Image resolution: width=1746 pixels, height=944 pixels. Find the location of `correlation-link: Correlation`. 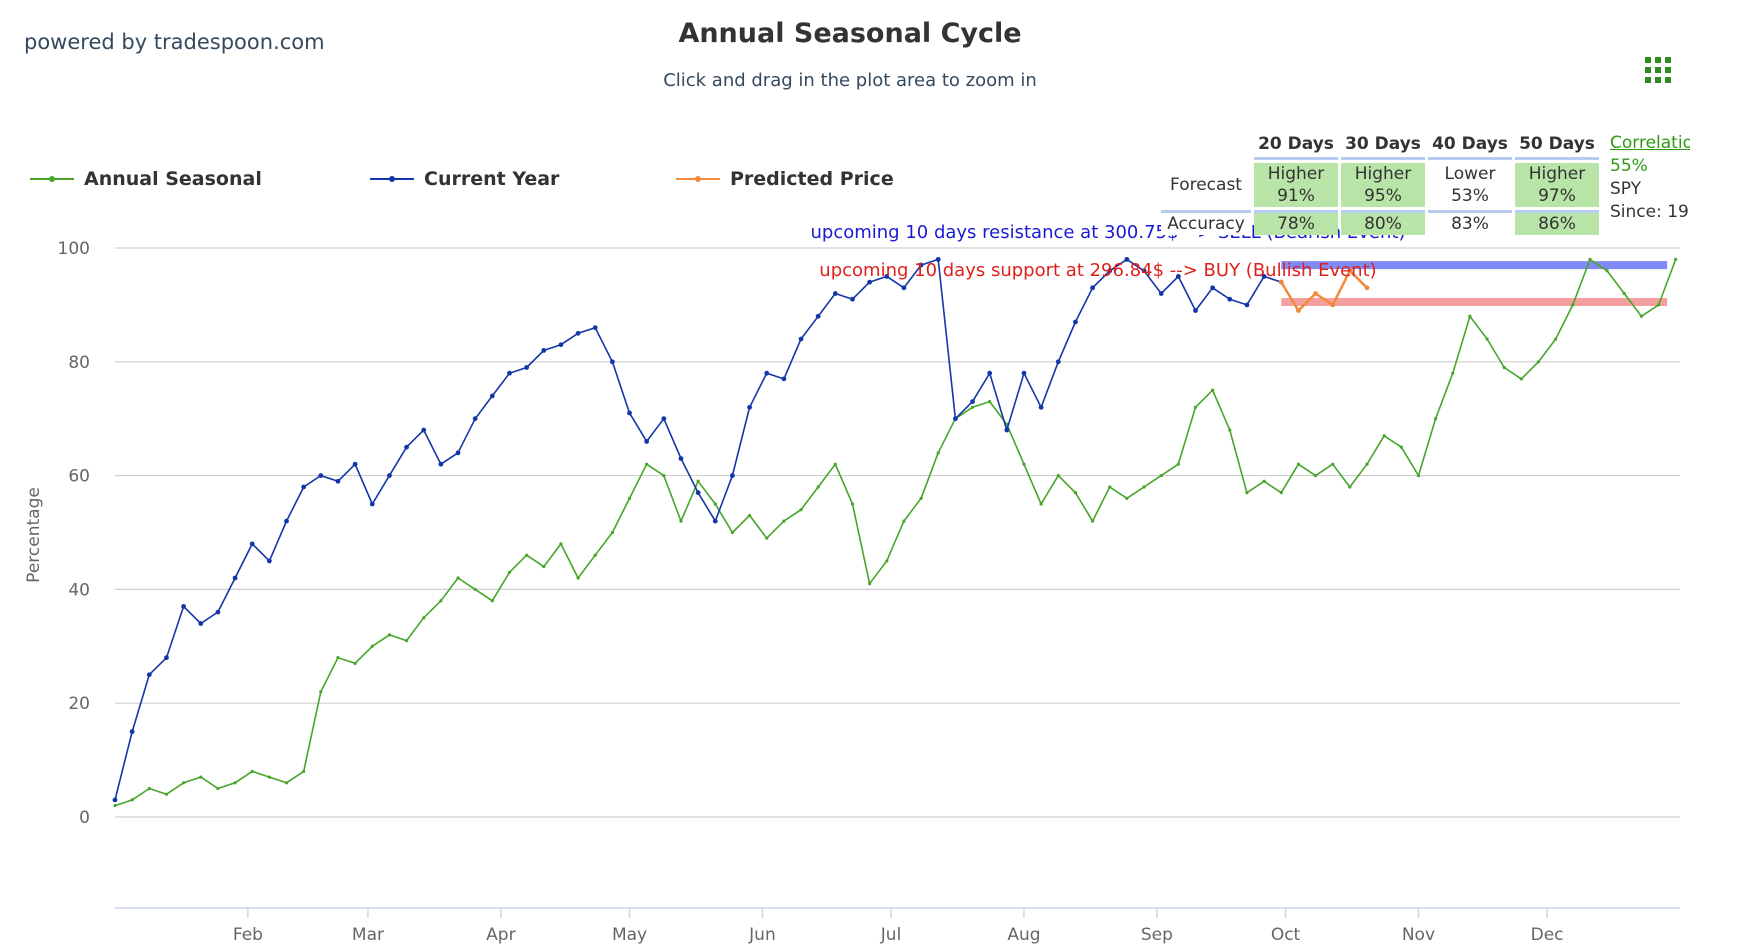

correlation-link: Correlation is located at coordinates (1650, 143).